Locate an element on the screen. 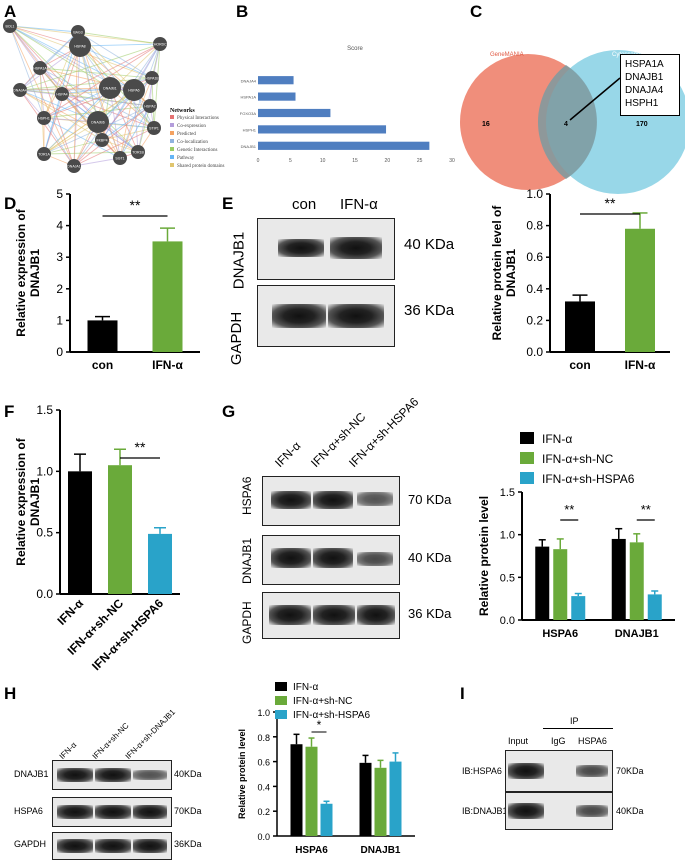 The height and width of the screenshot is (862, 685). legend-label: Co-expression is located at coordinates (191, 126).